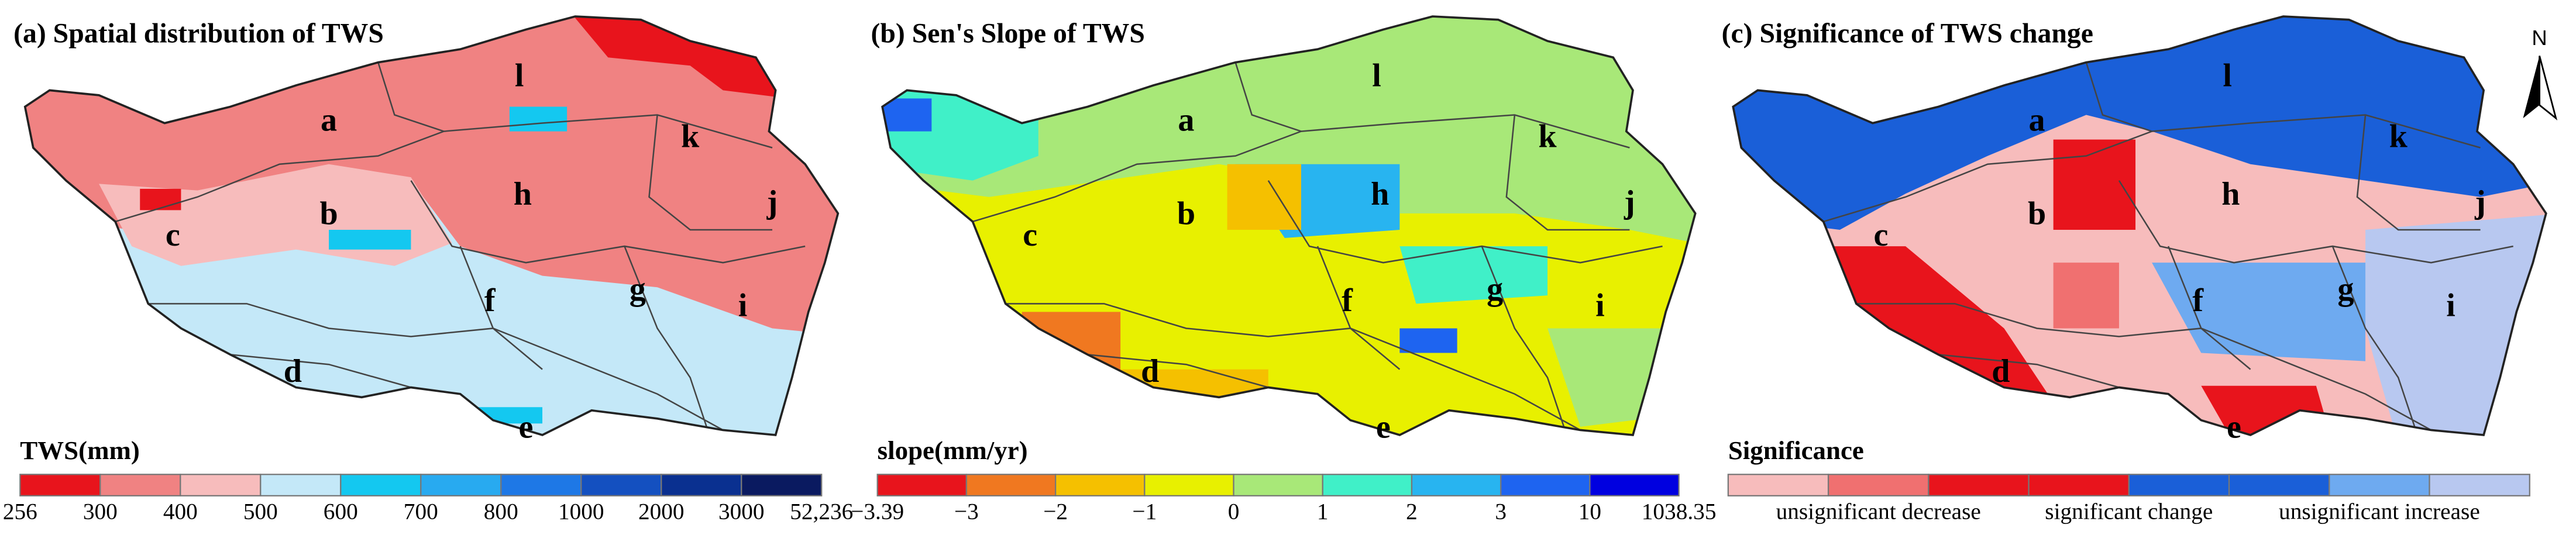 The image size is (2576, 545). I want to click on legend-label: −1, so click(1144, 512).